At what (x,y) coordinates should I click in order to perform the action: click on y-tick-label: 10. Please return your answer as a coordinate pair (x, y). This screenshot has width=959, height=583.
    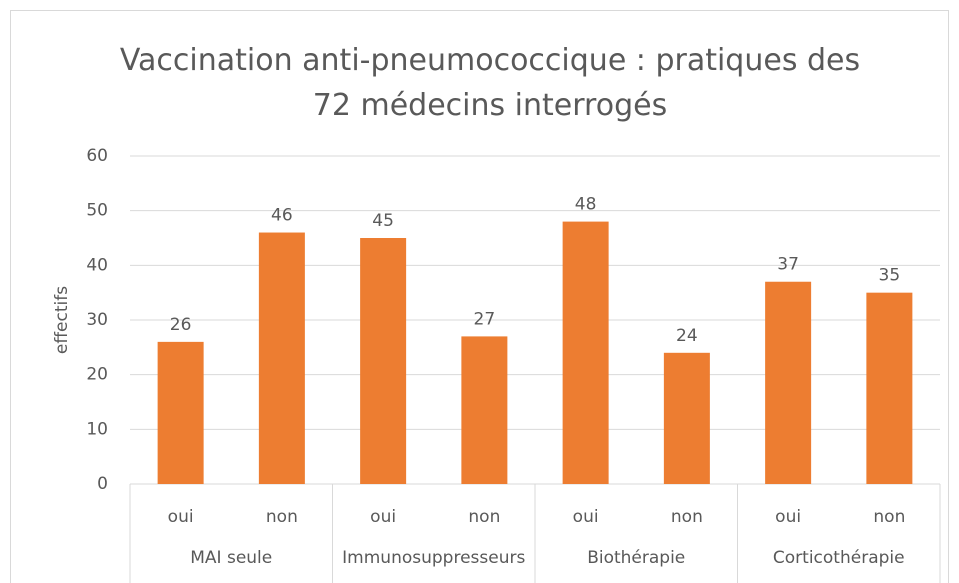
    Looking at the image, I should click on (97, 429).